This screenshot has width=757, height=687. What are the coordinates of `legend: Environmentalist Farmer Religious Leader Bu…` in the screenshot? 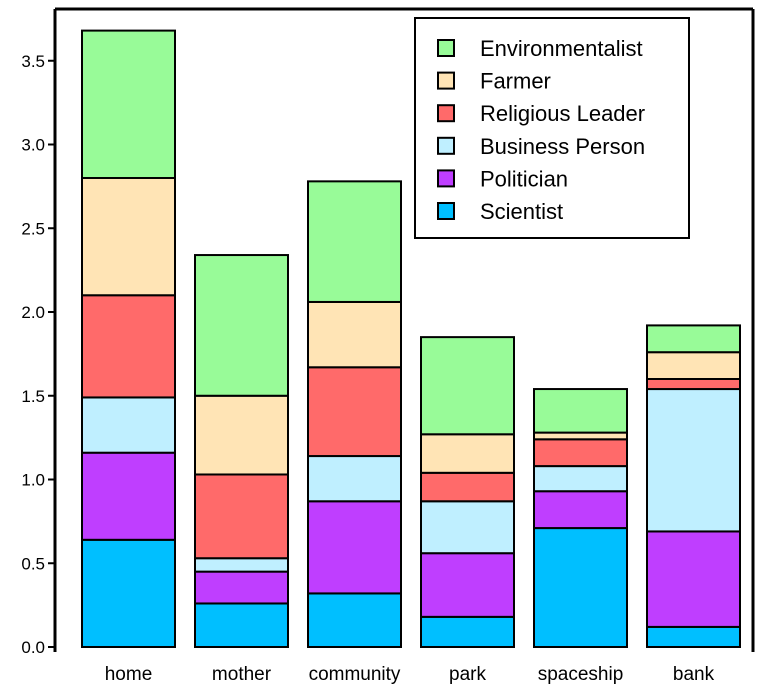 It's located at (552, 128).